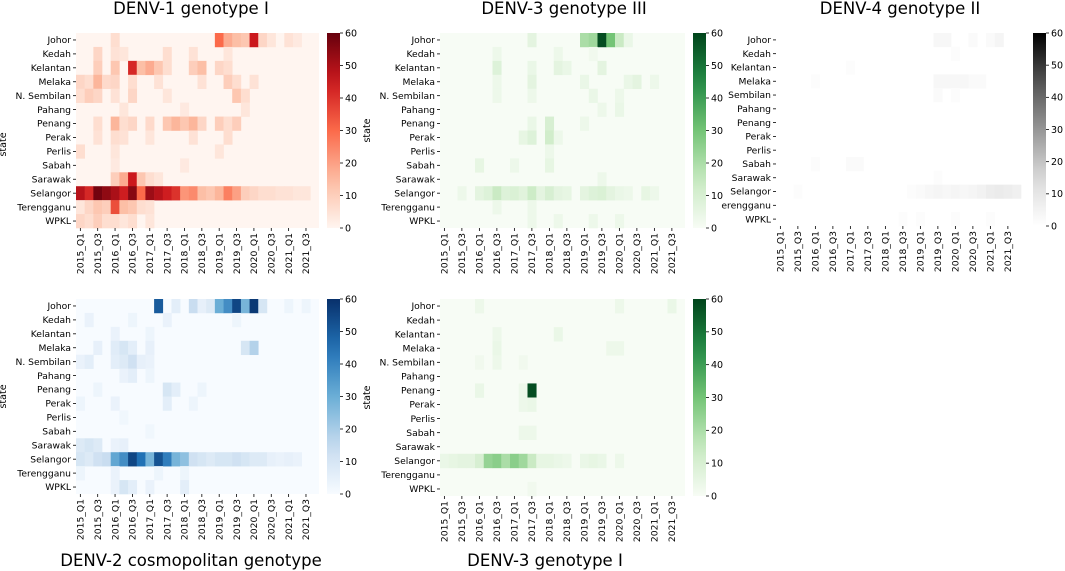 This screenshot has width=1065, height=571. I want to click on quarter-tick-label: 2015_Q3, so click(798, 251).